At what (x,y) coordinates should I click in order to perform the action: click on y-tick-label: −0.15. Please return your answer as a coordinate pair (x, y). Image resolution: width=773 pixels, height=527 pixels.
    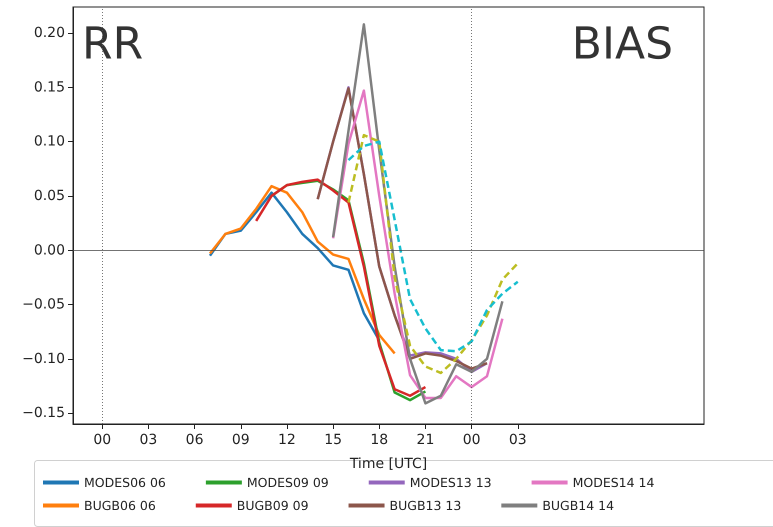
    Looking at the image, I should click on (43, 413).